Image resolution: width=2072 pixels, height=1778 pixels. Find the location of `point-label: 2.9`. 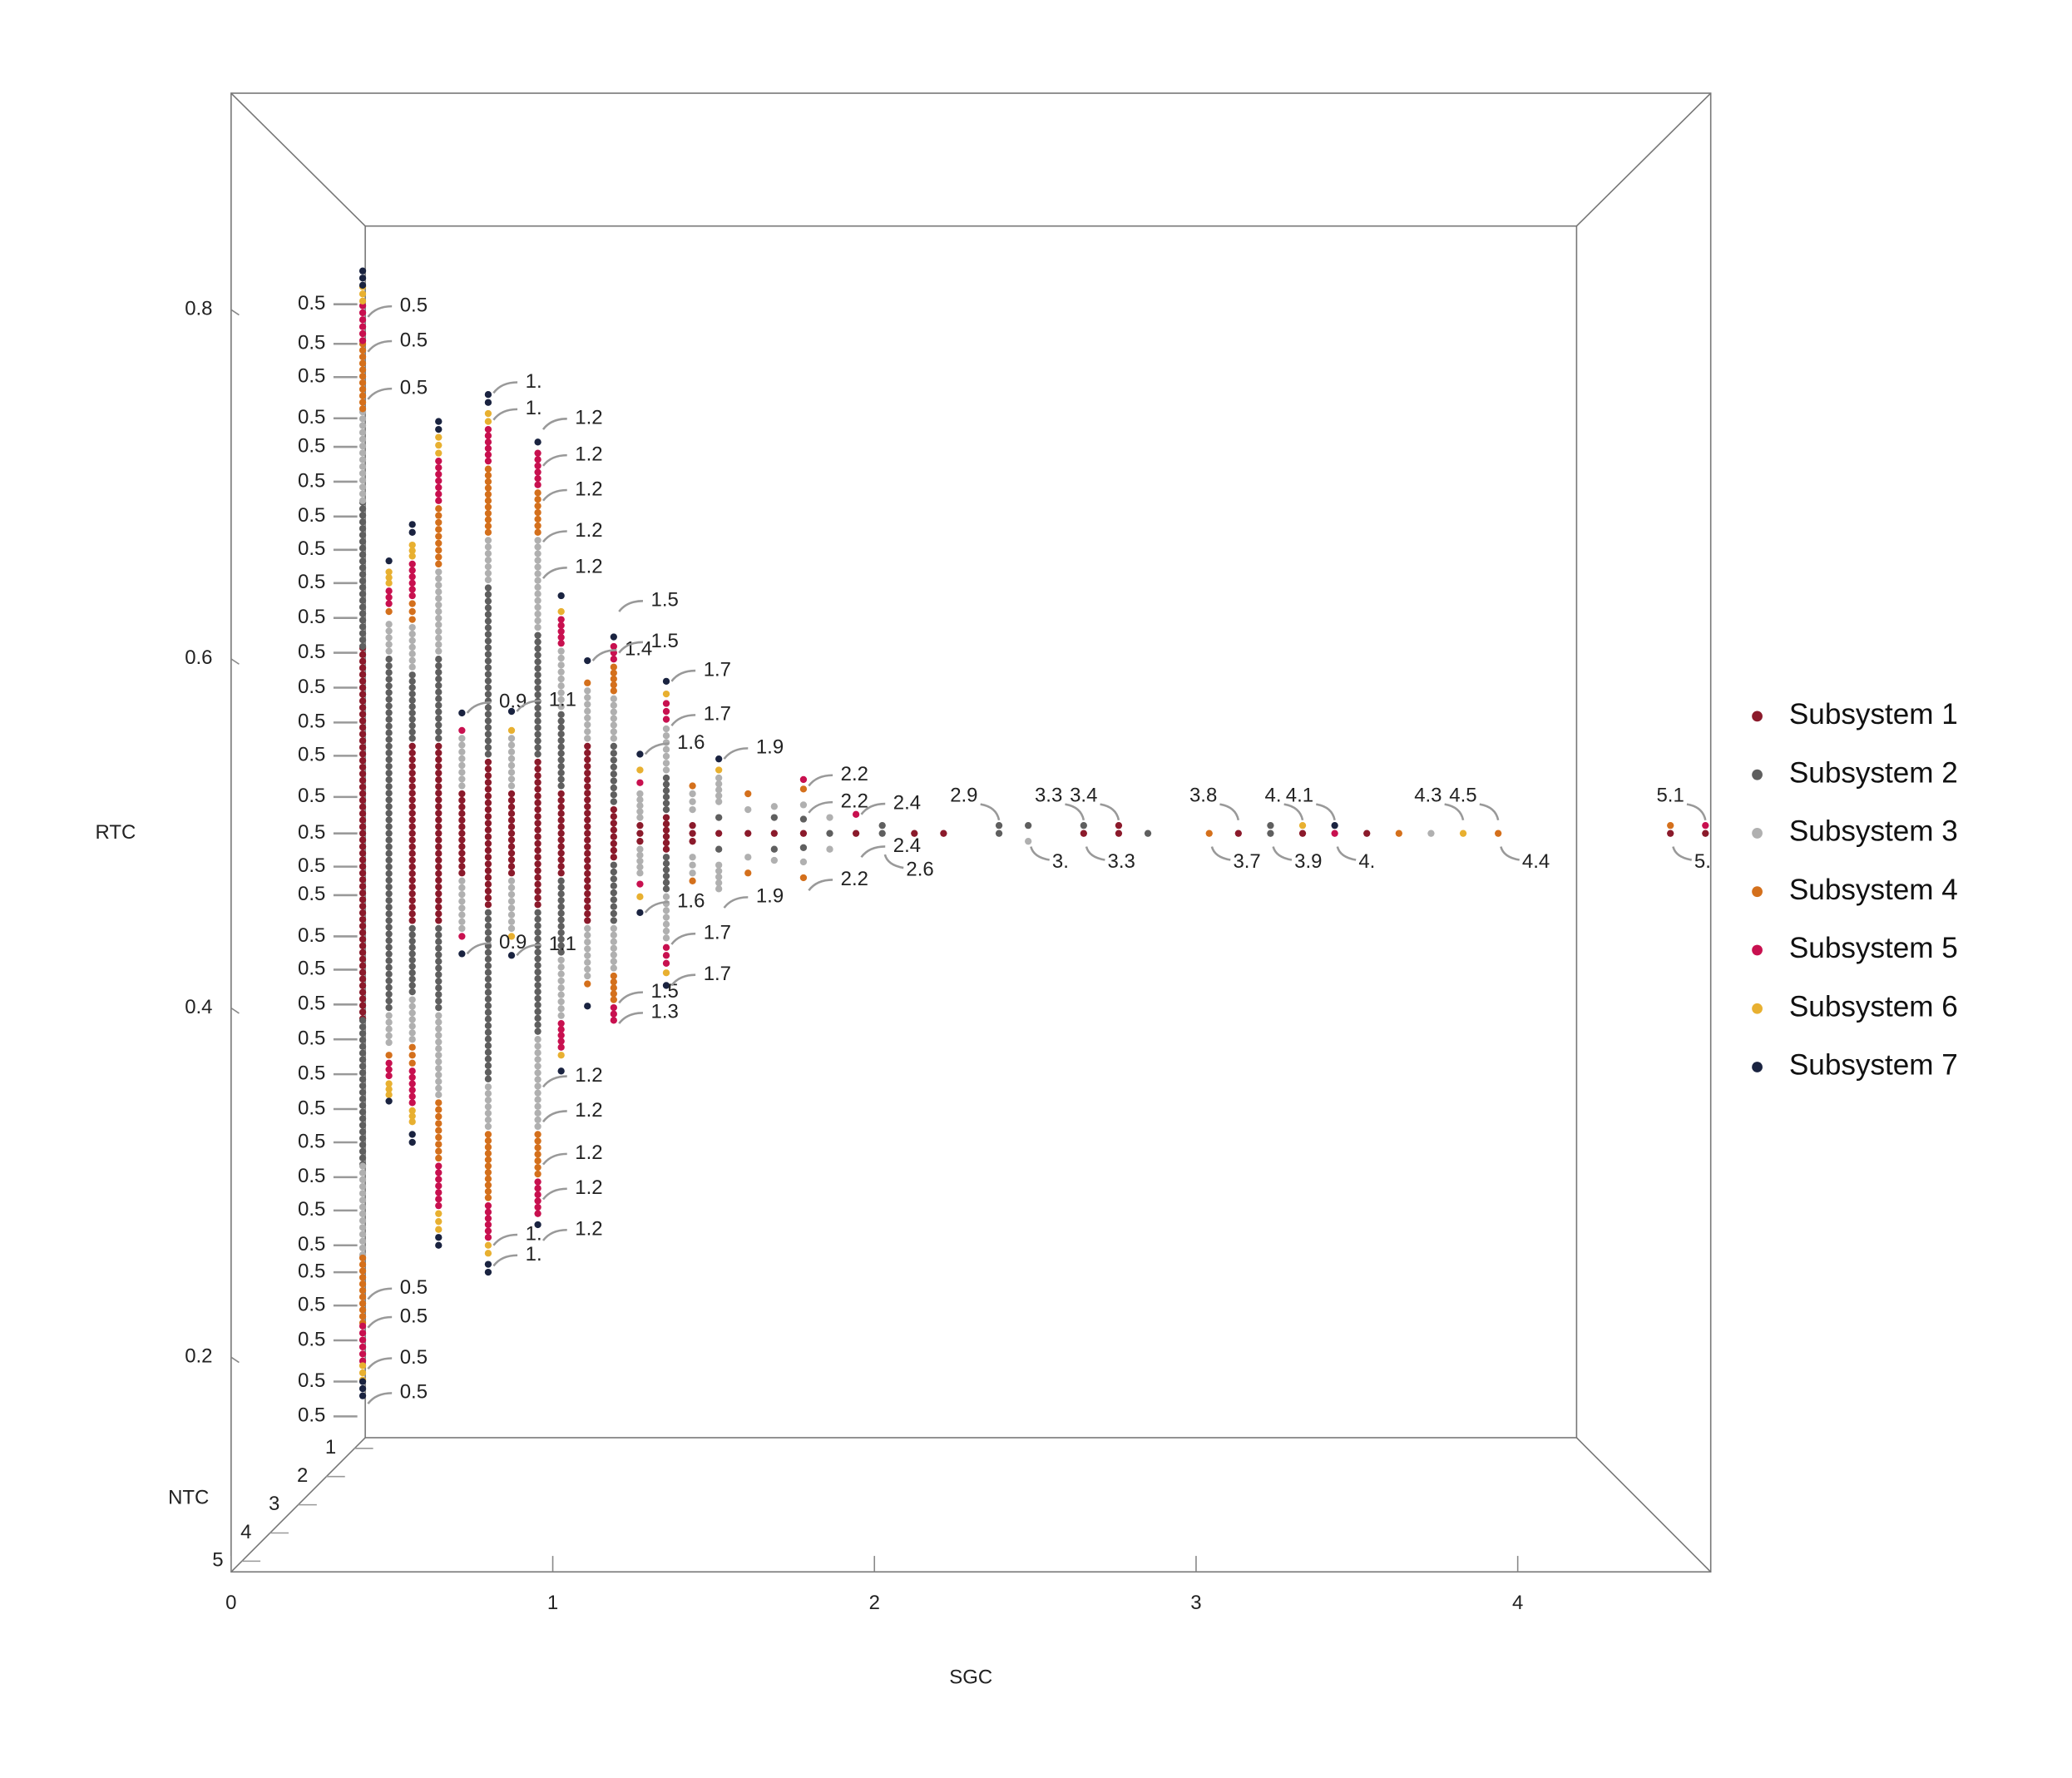

point-label: 2.9 is located at coordinates (963, 795).